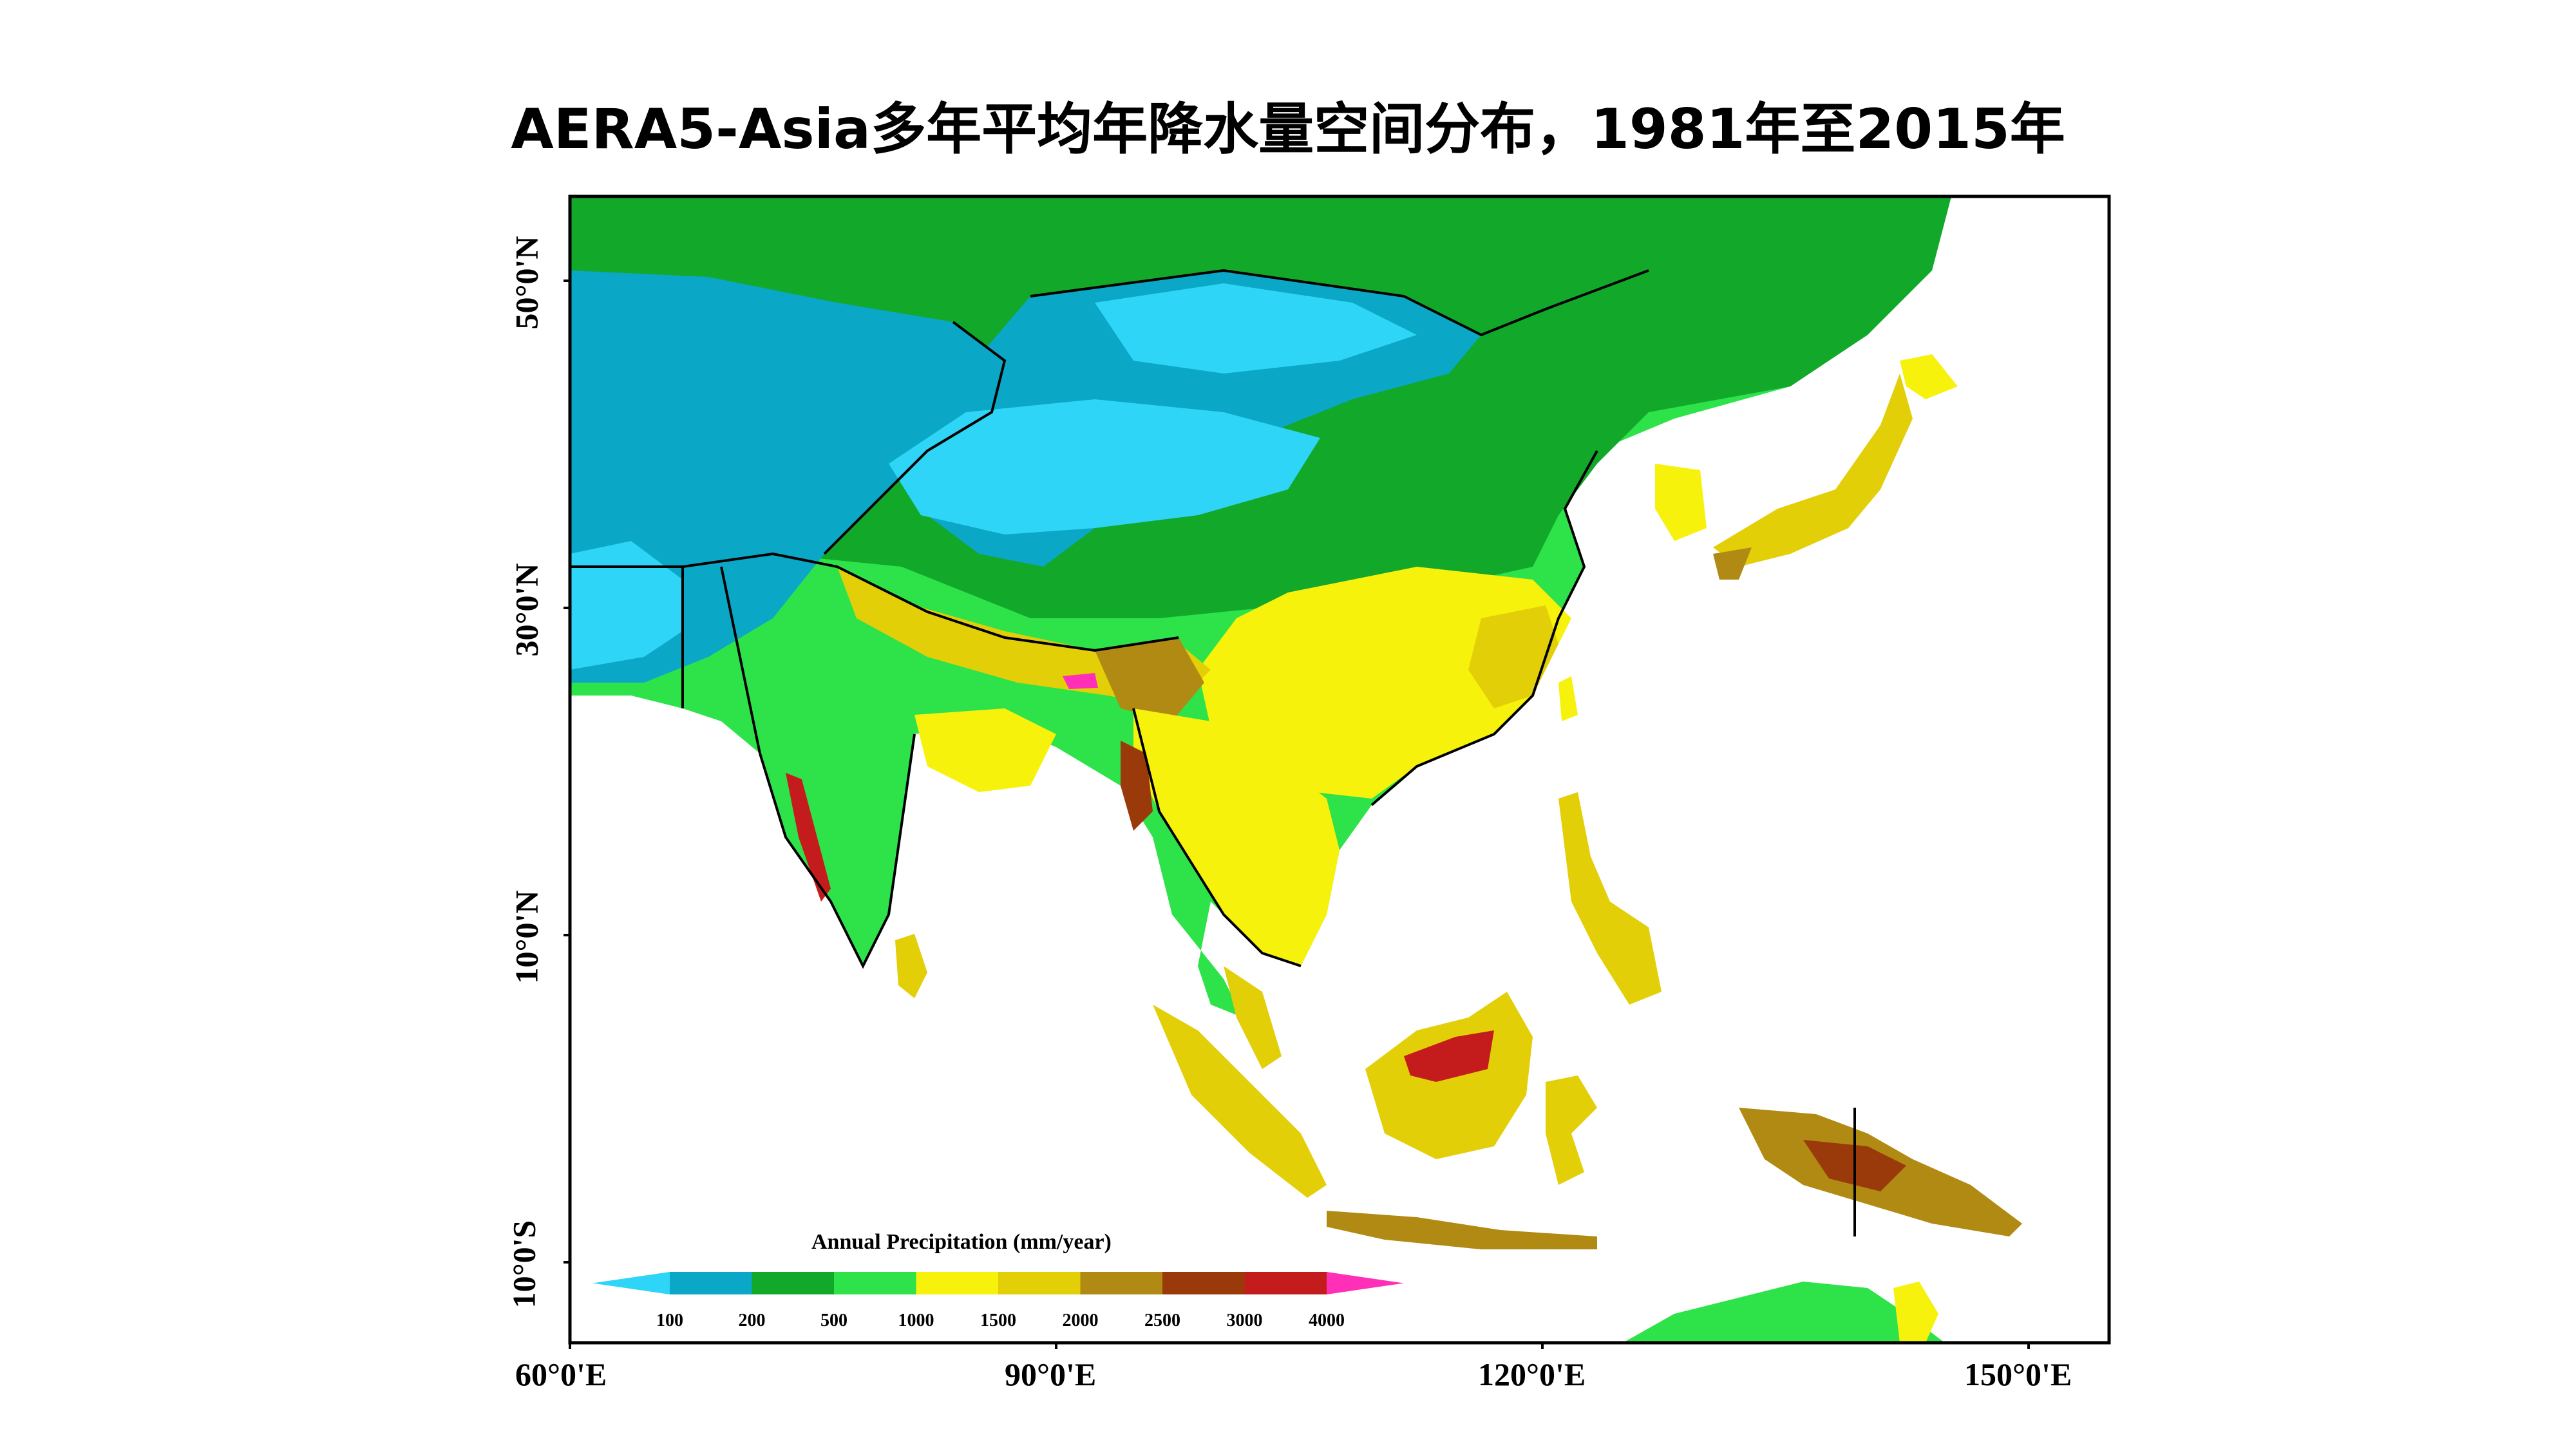 This screenshot has width=2576, height=1449. Describe the element at coordinates (1813, 470) in the screenshot. I see `region-japan` at that location.